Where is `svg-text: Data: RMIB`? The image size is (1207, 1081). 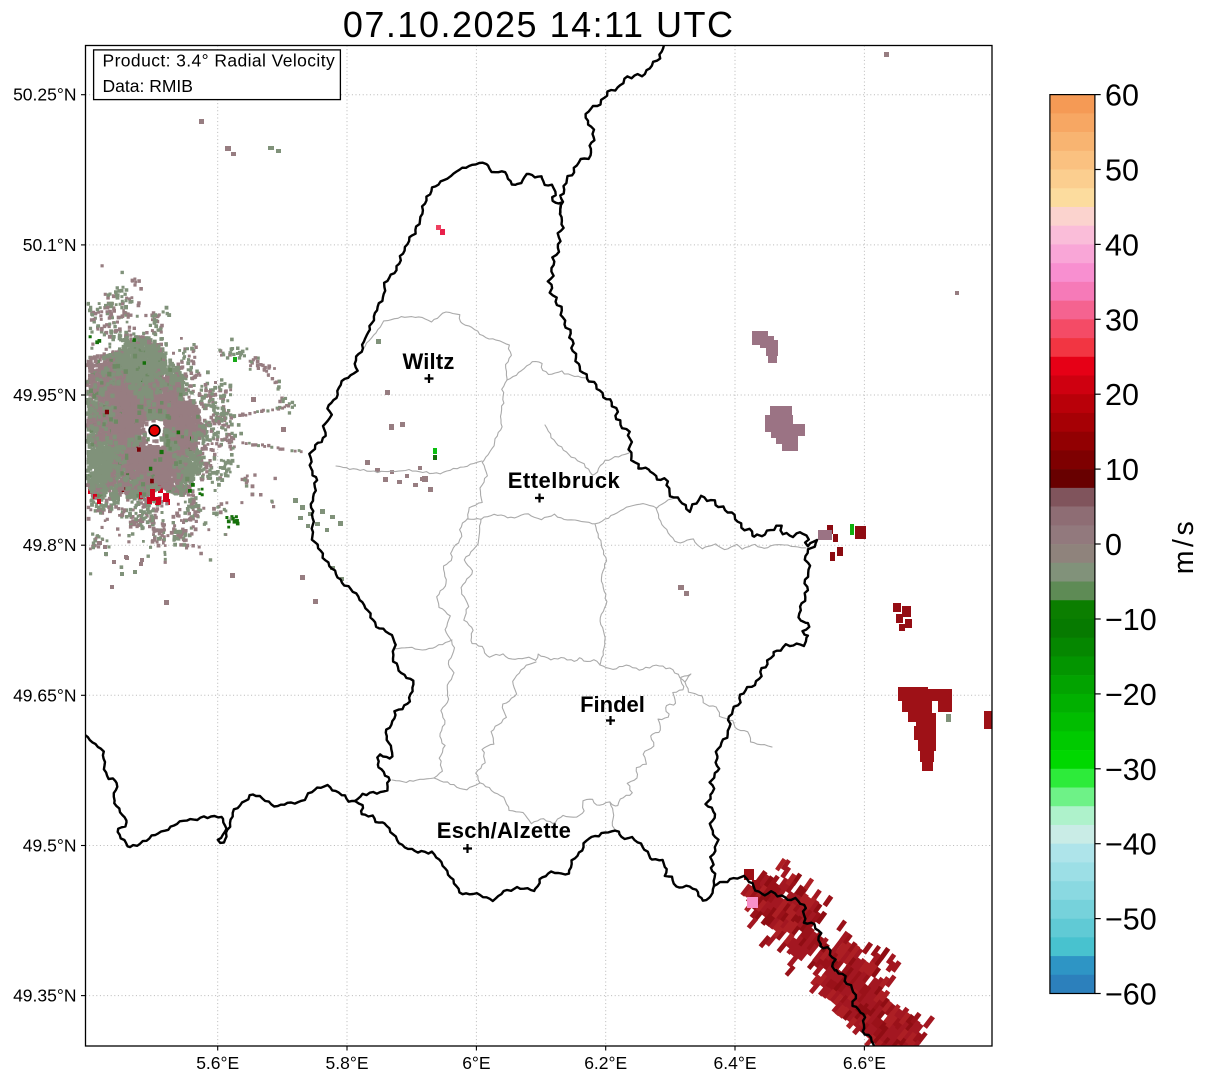 svg-text: Data: RMIB is located at coordinates (148, 86).